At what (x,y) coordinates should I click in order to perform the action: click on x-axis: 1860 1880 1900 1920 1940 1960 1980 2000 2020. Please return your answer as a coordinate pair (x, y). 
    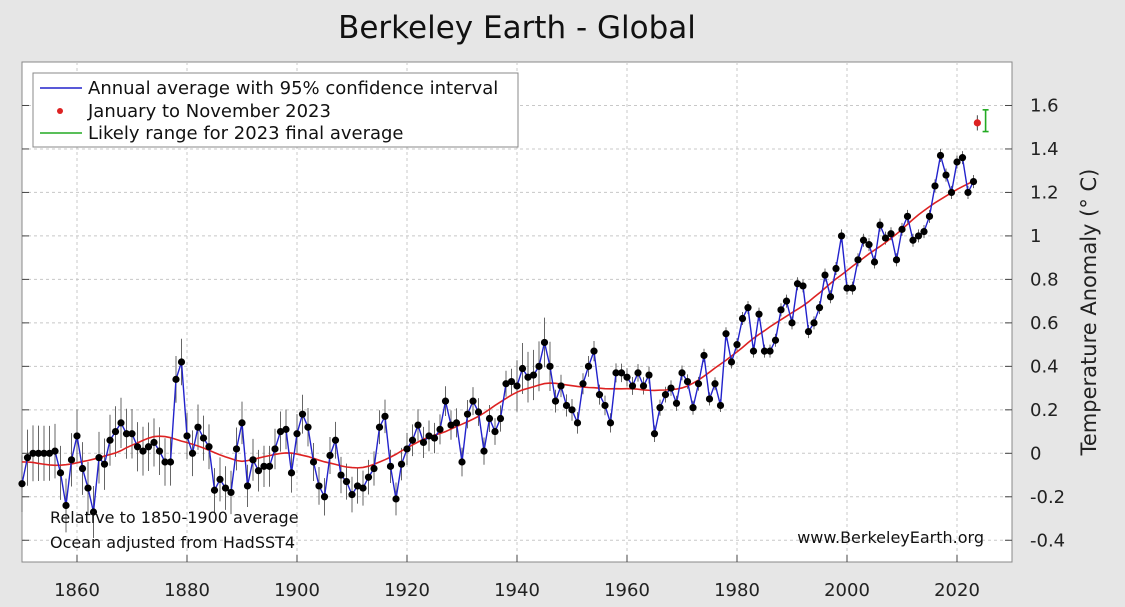
    Looking at the image, I should click on (517, 578).